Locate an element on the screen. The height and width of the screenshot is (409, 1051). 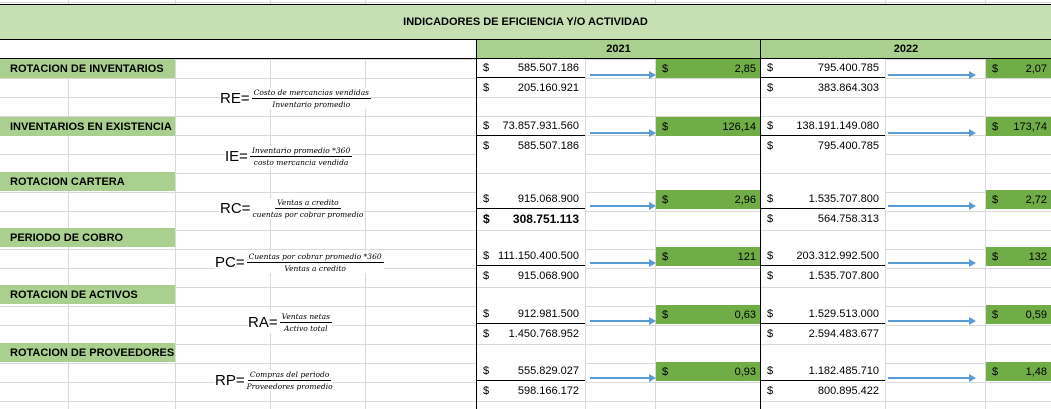
denominator-cell: $585.507.186 is located at coordinates (531, 145).